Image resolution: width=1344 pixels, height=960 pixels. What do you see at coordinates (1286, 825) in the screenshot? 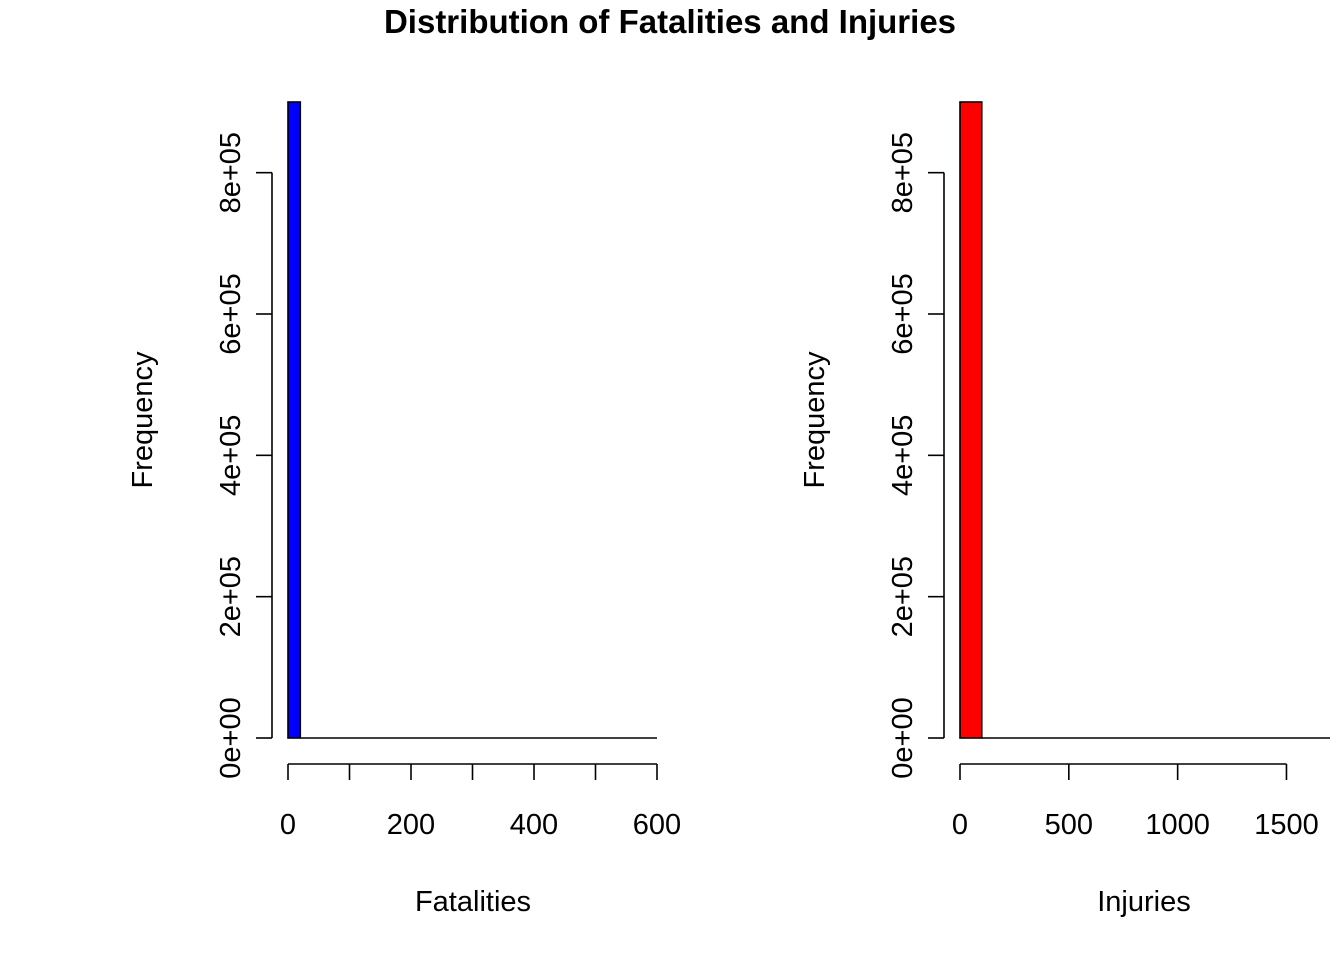
I see `x-tick-label: 1500` at bounding box center [1286, 825].